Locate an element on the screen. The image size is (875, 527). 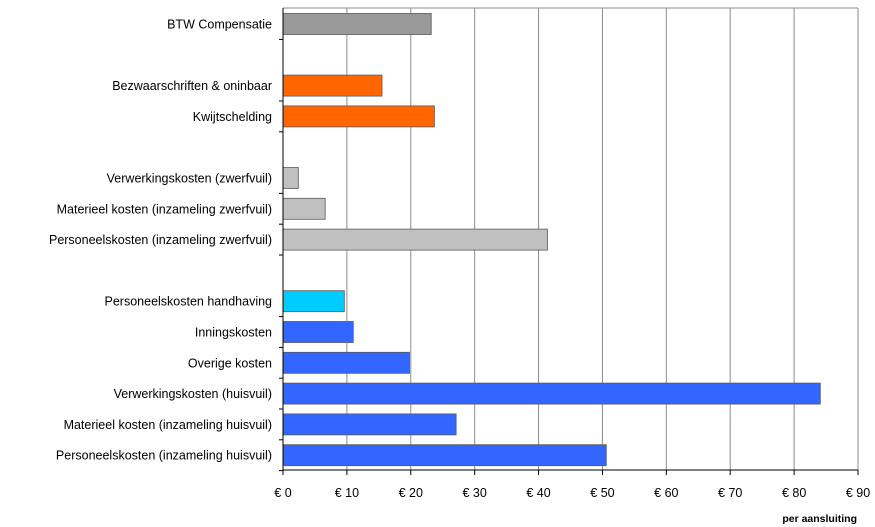
x-tick-label: € 10 is located at coordinates (347, 493).